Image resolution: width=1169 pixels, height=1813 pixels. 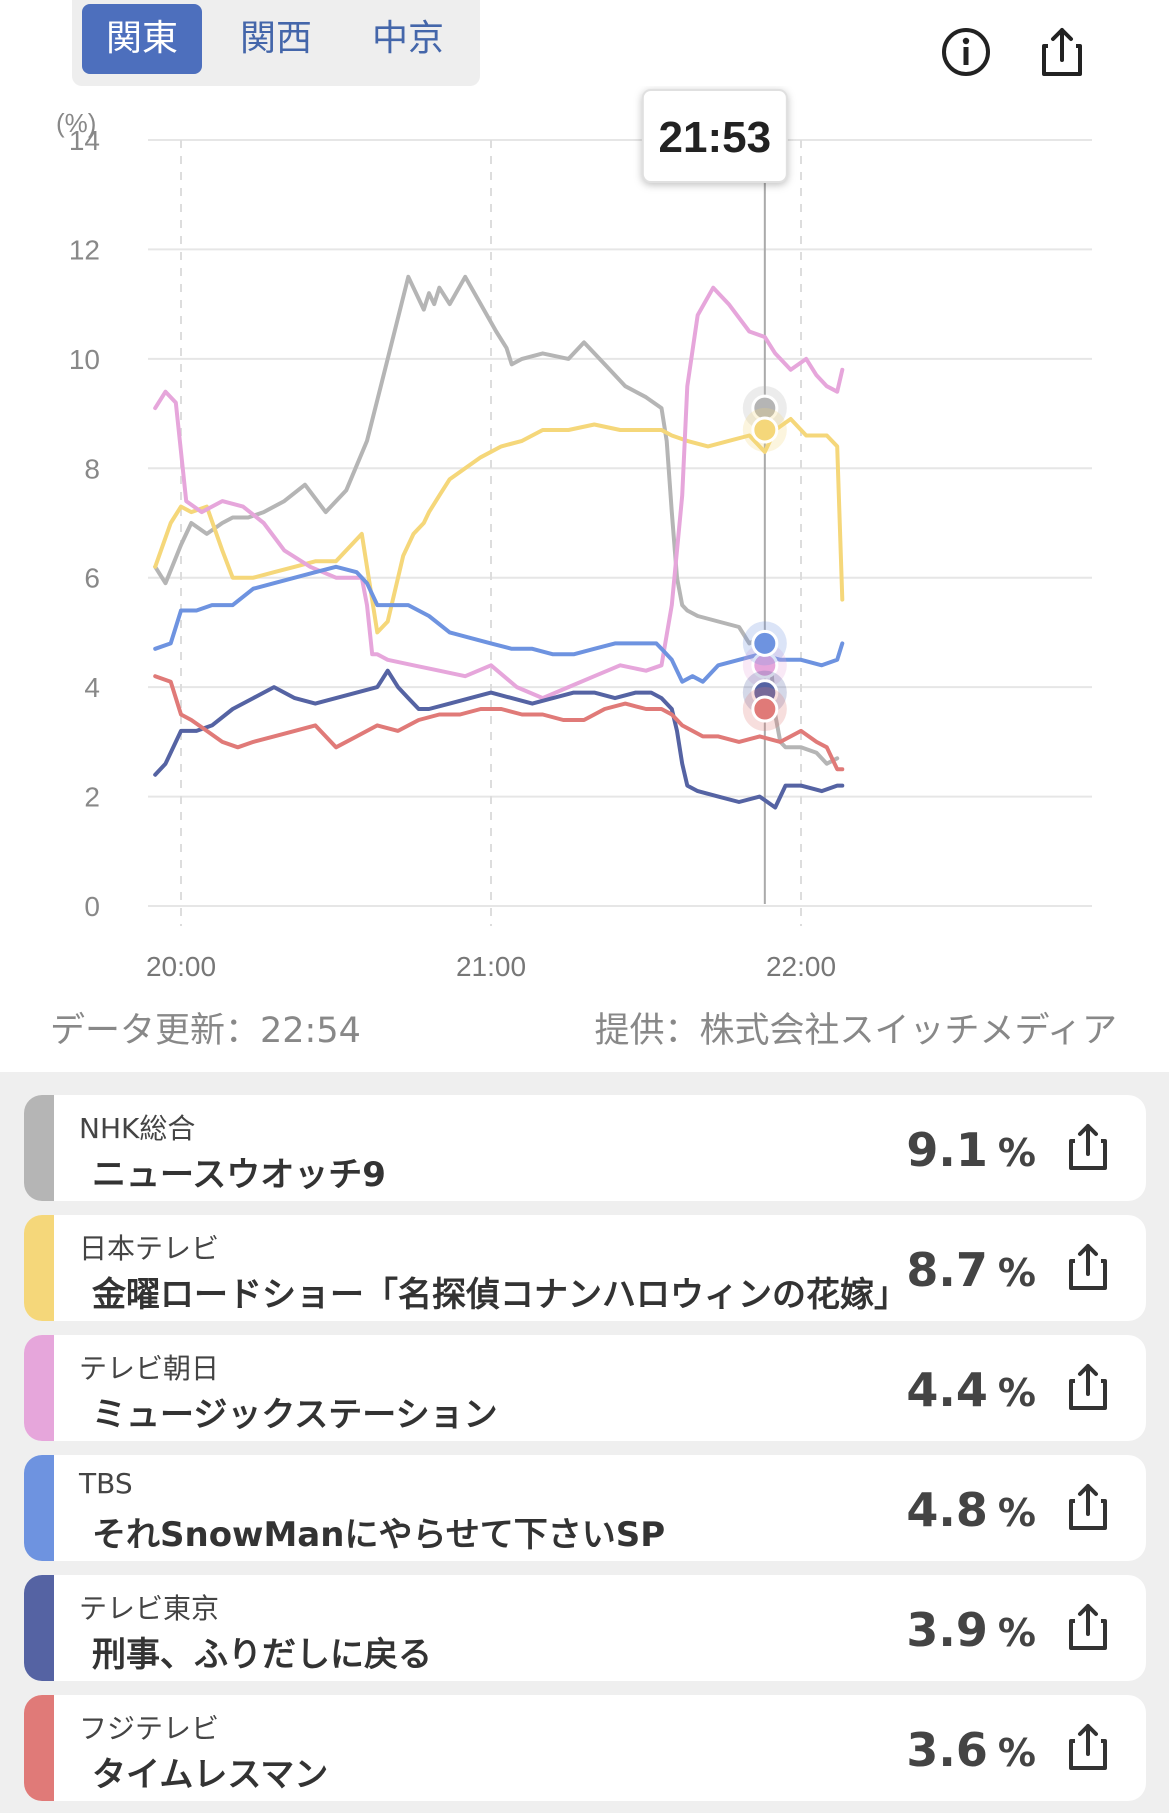 What do you see at coordinates (149, 1248) in the screenshot?
I see `station-name: 日本テレビ` at bounding box center [149, 1248].